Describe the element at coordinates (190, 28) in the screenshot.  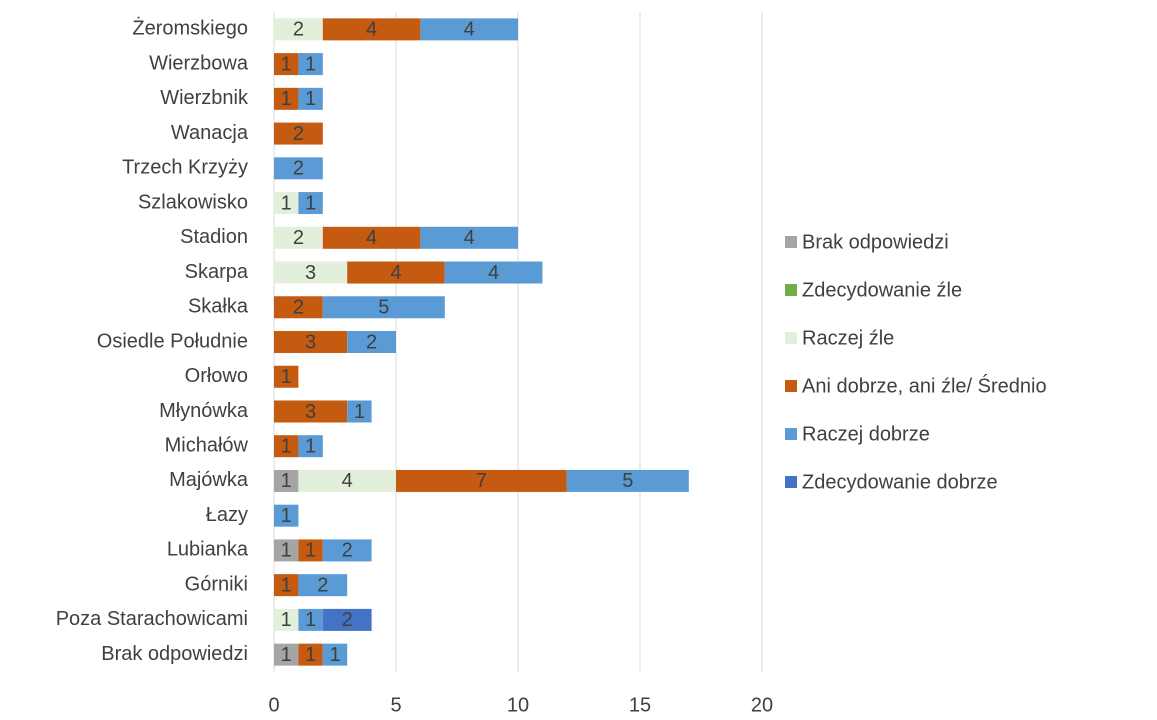
I see `y-tick-label: Żeromskiego` at that location.